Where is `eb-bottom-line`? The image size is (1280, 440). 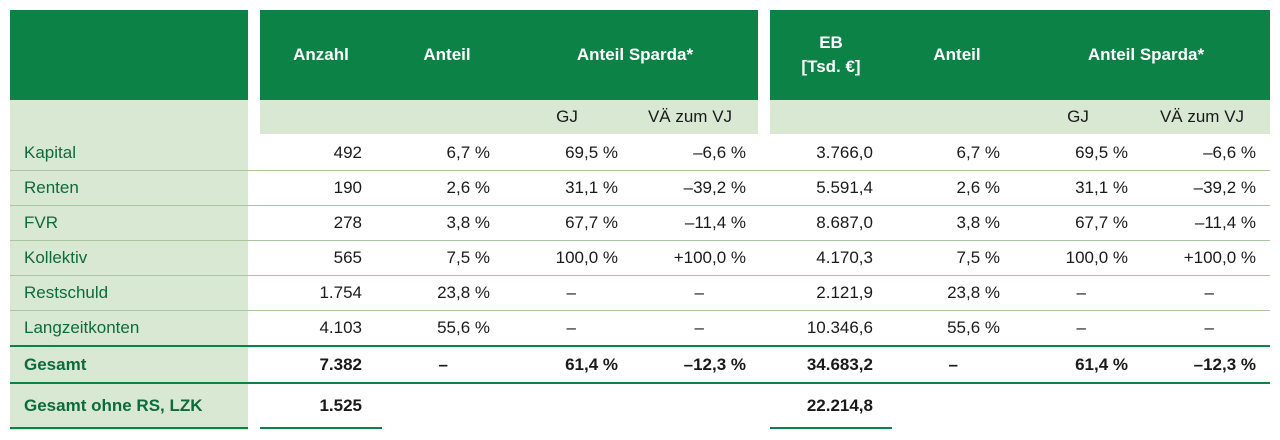
eb-bottom-line is located at coordinates (831, 428).